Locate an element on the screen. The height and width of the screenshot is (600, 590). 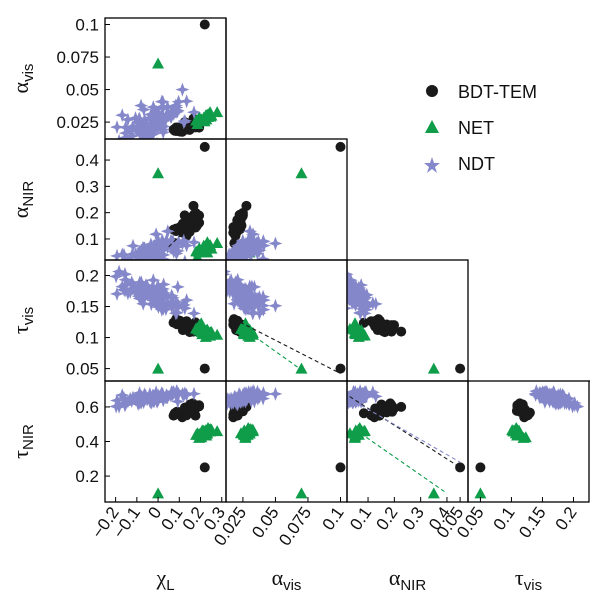
y-tick-label: 0.15 is located at coordinates (82, 307).